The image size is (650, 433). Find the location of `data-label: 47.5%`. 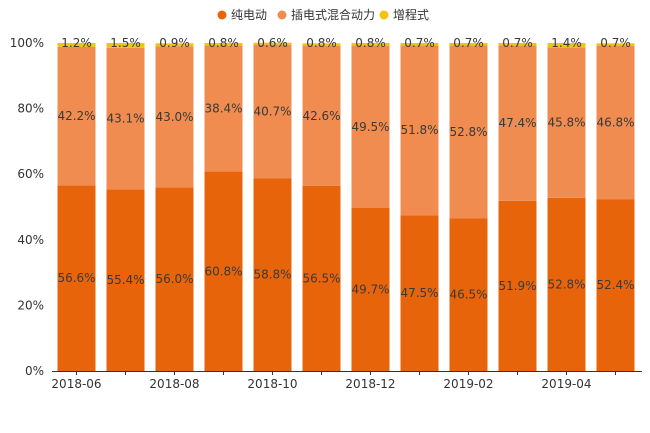

data-label: 47.5% is located at coordinates (419, 293).